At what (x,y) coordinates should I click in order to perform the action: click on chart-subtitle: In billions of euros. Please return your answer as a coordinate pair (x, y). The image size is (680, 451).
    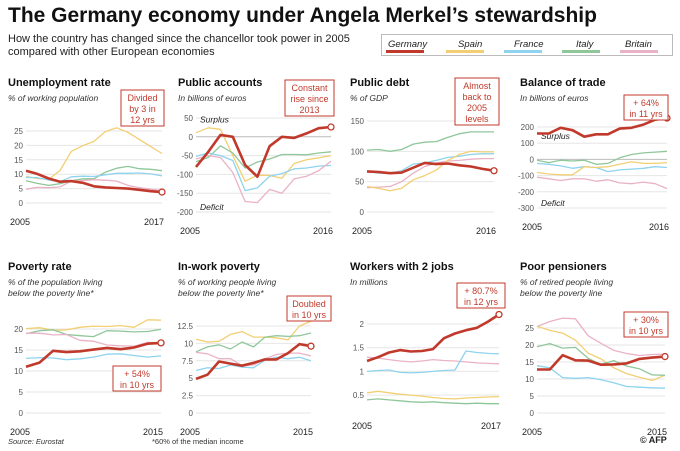
    Looking at the image, I should click on (554, 98).